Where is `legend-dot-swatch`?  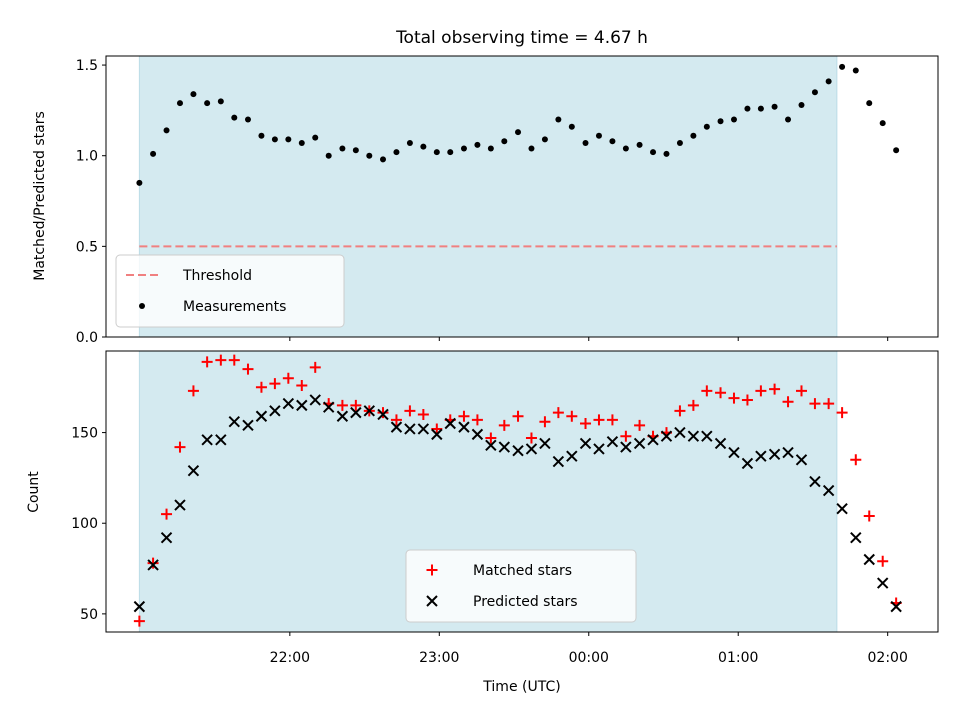 legend-dot-swatch is located at coordinates (142, 306).